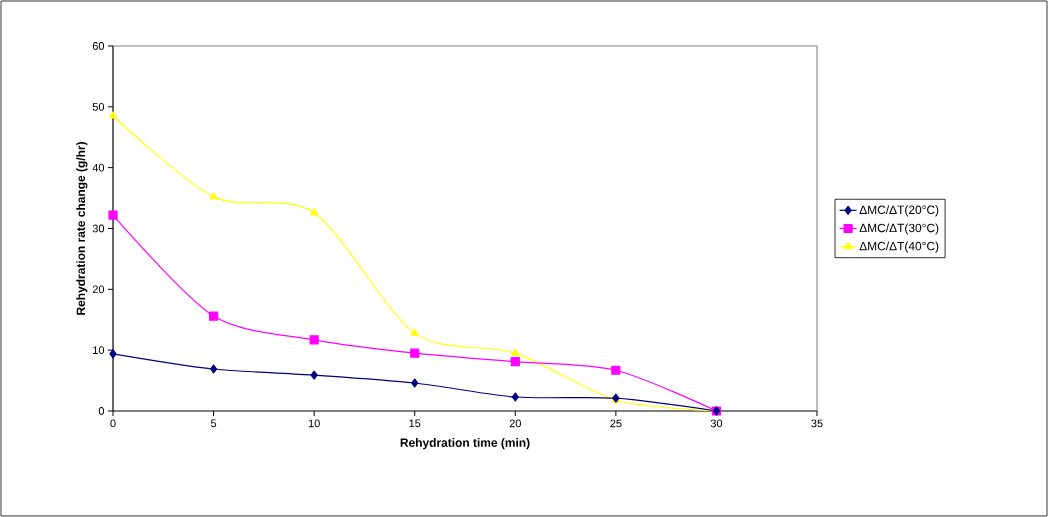  What do you see at coordinates (616, 423) in the screenshot?
I see `x-tick-label: 25` at bounding box center [616, 423].